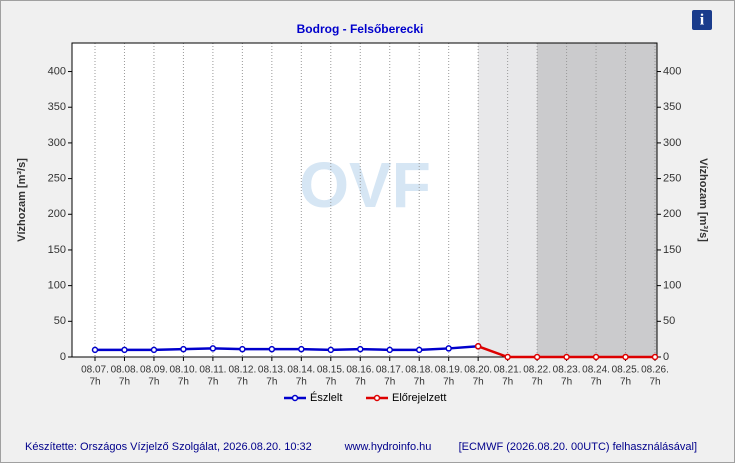  Describe the element at coordinates (184, 370) in the screenshot. I see `x-tick-label: 08.10.` at that location.